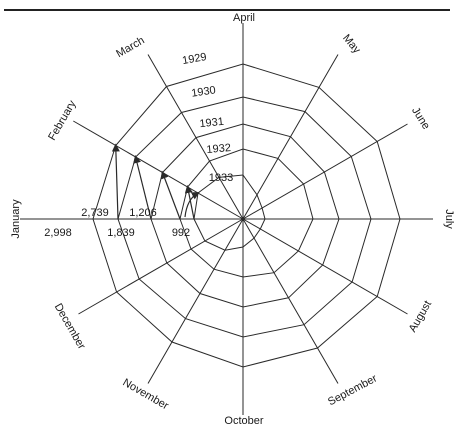 The height and width of the screenshot is (435, 455). Describe the element at coordinates (449, 219) in the screenshot. I see `month-label-july: July` at that location.